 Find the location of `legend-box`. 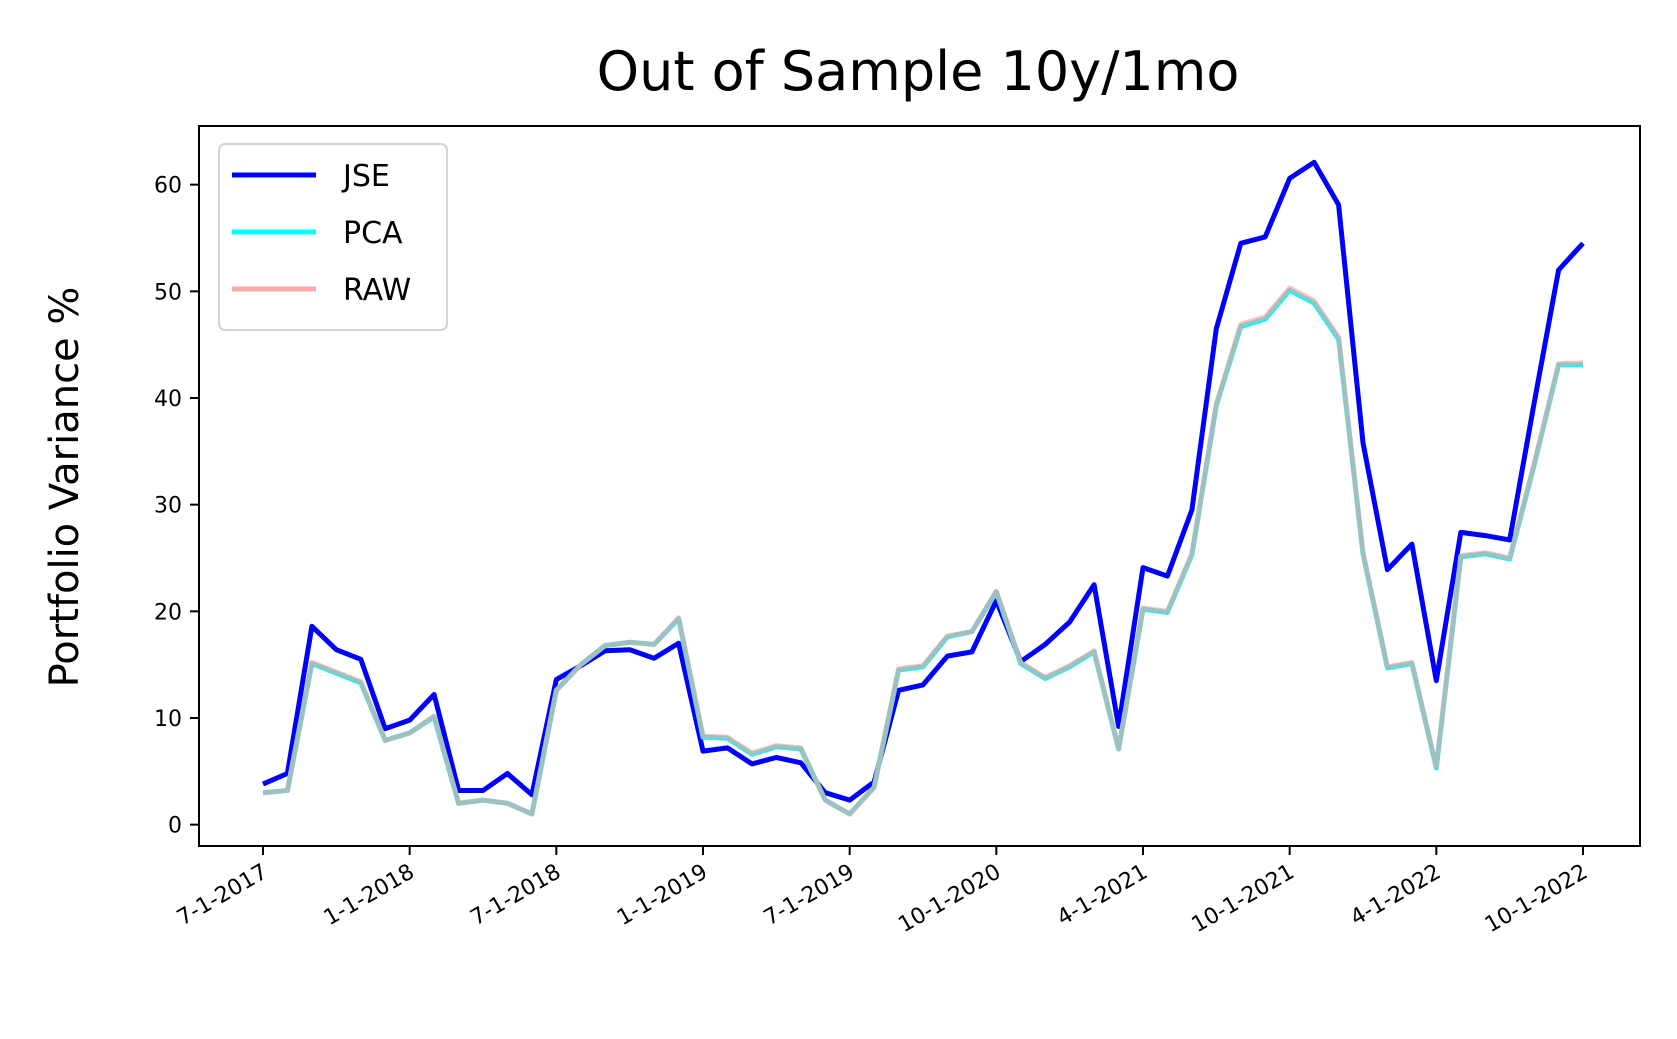

legend-box is located at coordinates (333, 237).